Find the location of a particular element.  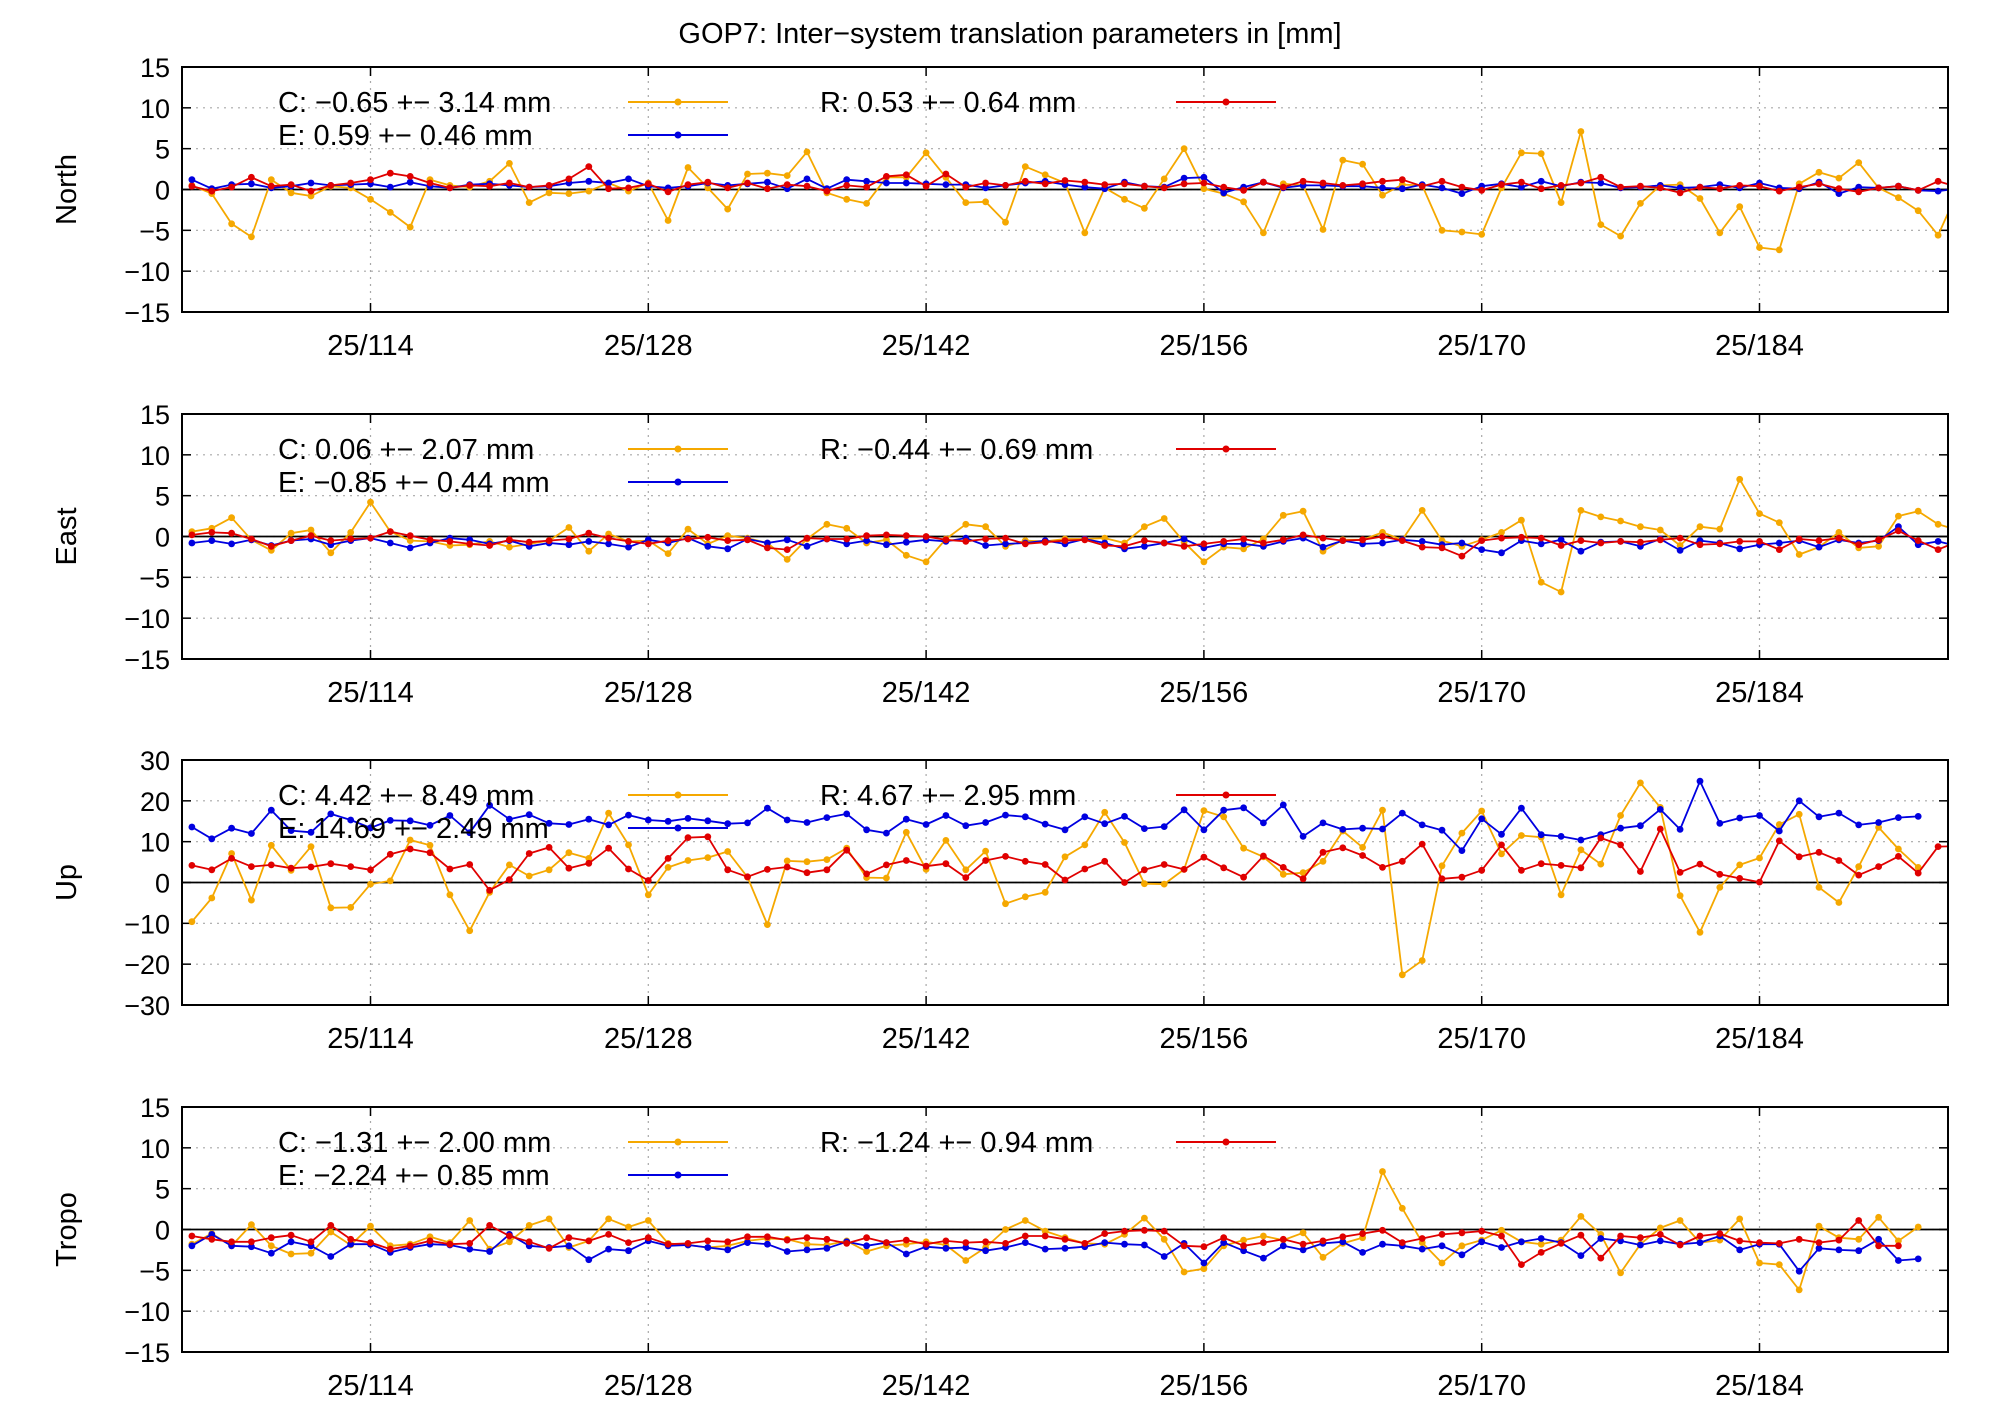

x-tick-label: 25/114 is located at coordinates (370, 1039).